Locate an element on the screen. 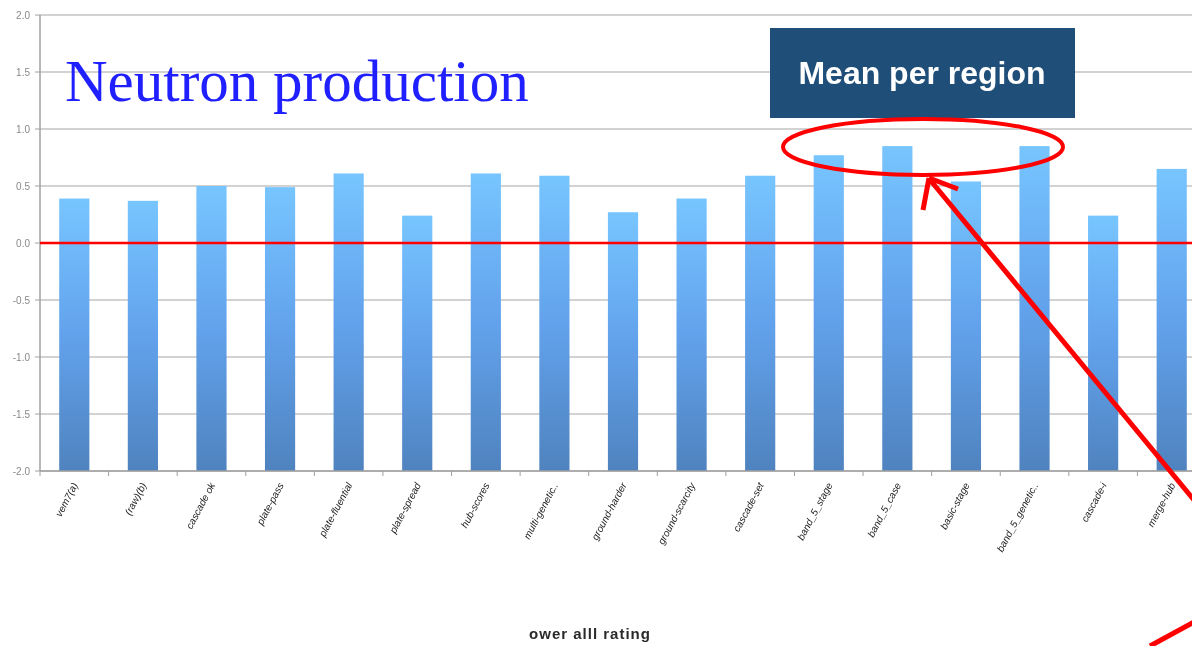 The image size is (1192, 646). y-tick-label: 0.0 is located at coordinates (23, 243).